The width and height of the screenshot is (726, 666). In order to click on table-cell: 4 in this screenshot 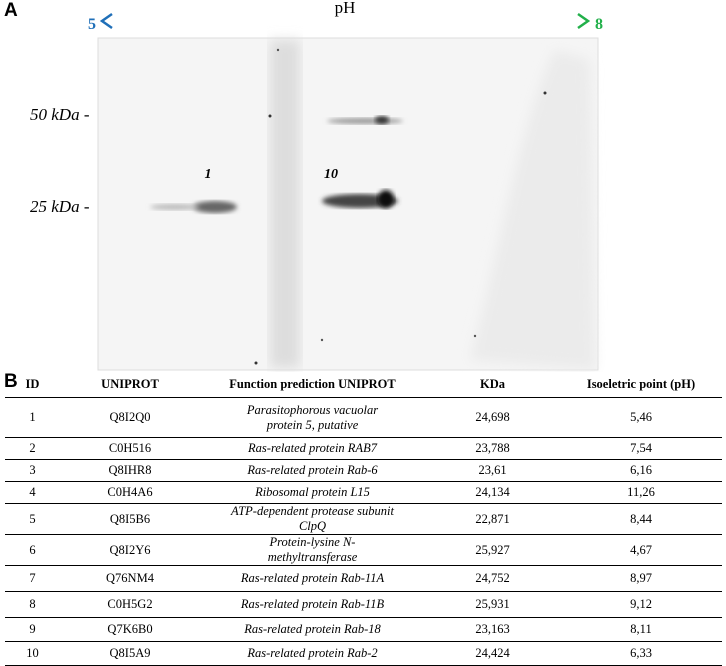, I will do `click(32, 492)`.